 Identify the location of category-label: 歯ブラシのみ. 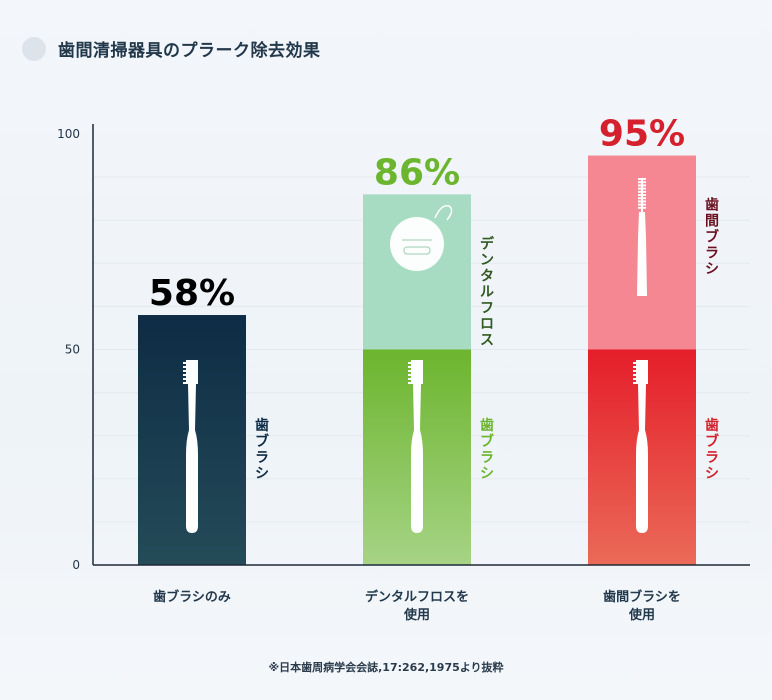
(192, 597).